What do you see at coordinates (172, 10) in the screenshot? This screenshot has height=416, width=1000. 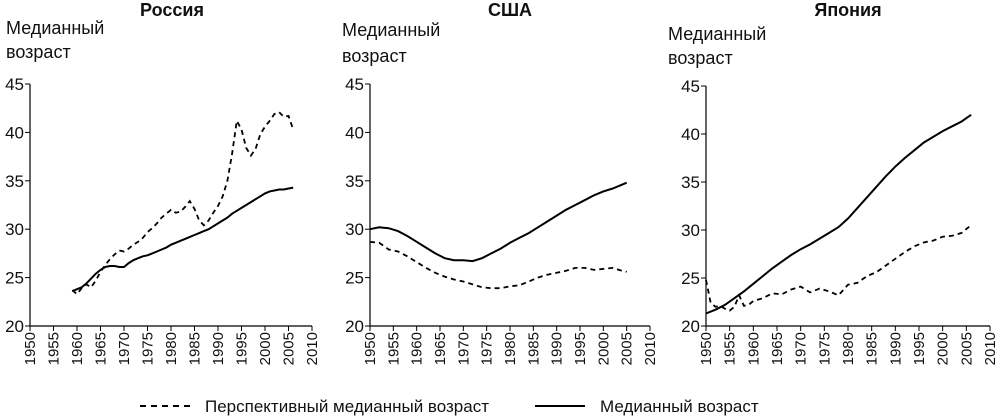 I see `chart-title: Россия` at bounding box center [172, 10].